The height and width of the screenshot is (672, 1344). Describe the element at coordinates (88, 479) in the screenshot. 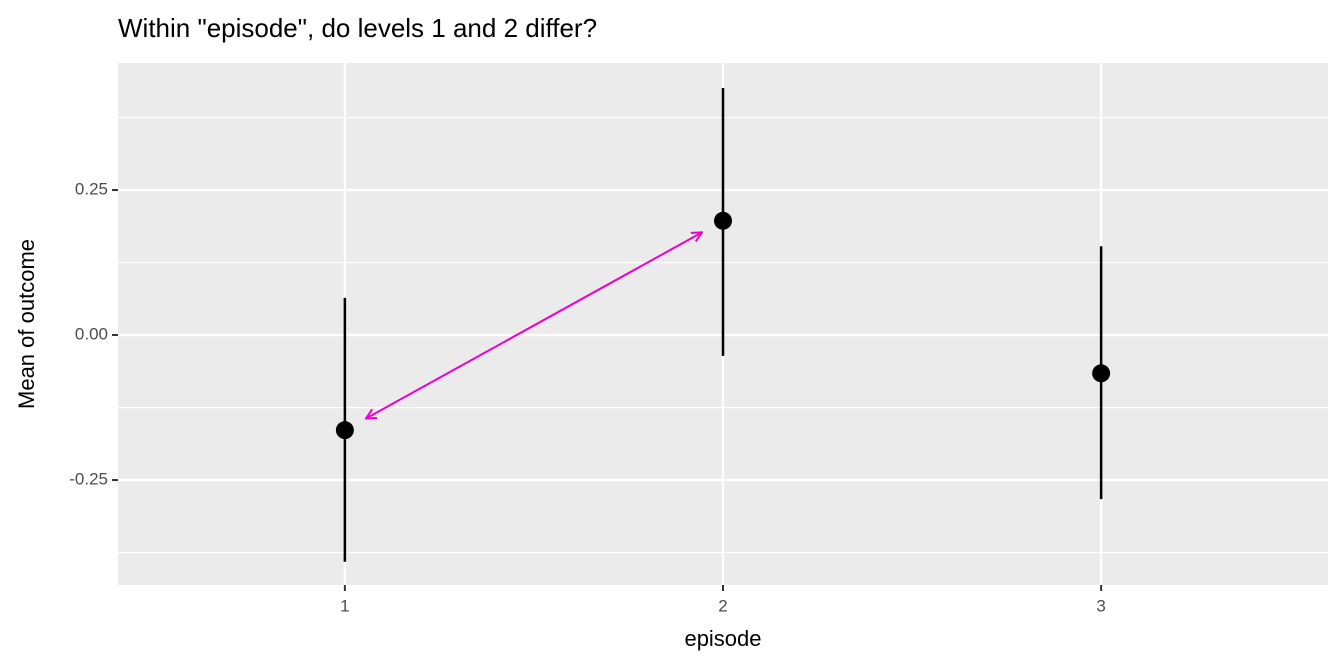

I see `y-tick-label: -0.25` at that location.